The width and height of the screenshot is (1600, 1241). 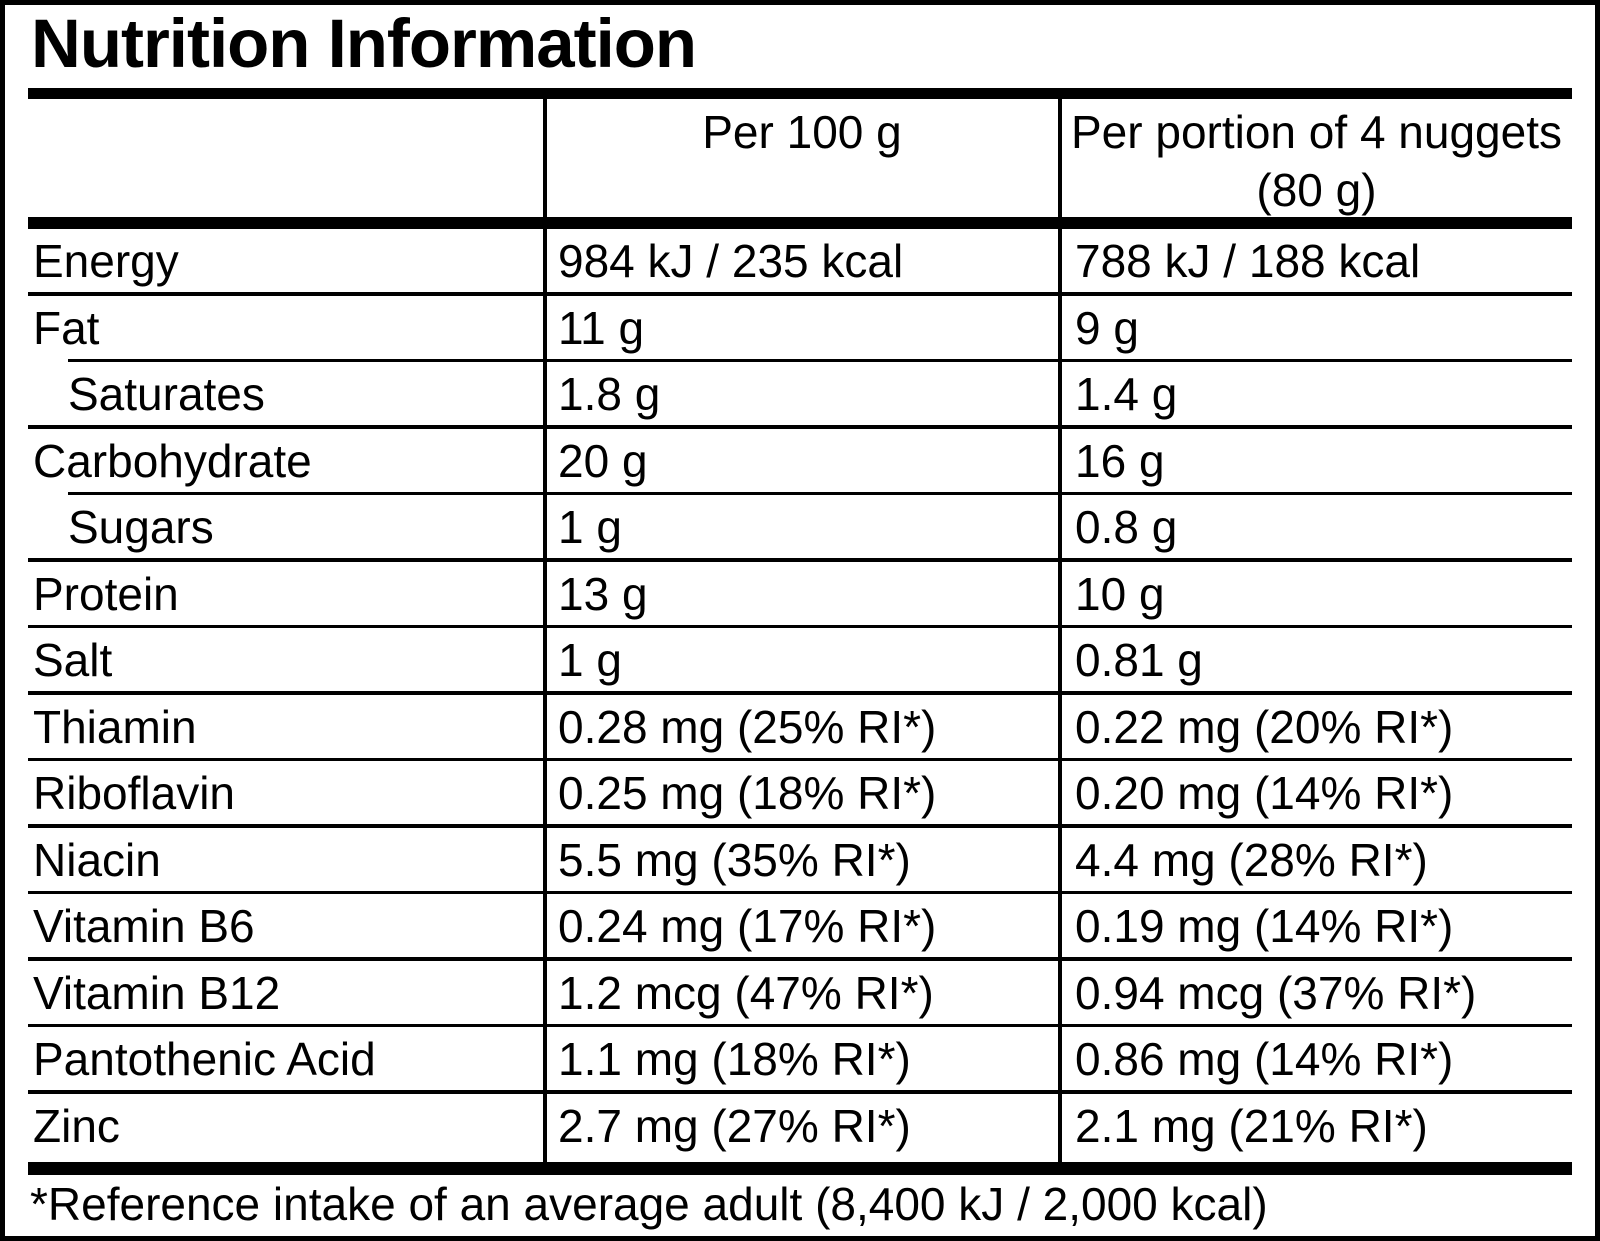 I want to click on nutrient-name-cell: Saturates, so click(x=166, y=394).